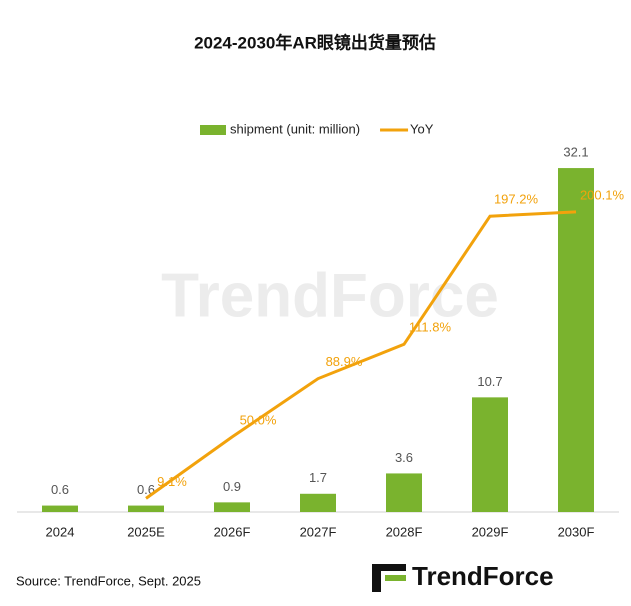 Image resolution: width=631 pixels, height=606 pixels. I want to click on legend-swatch, so click(213, 130).